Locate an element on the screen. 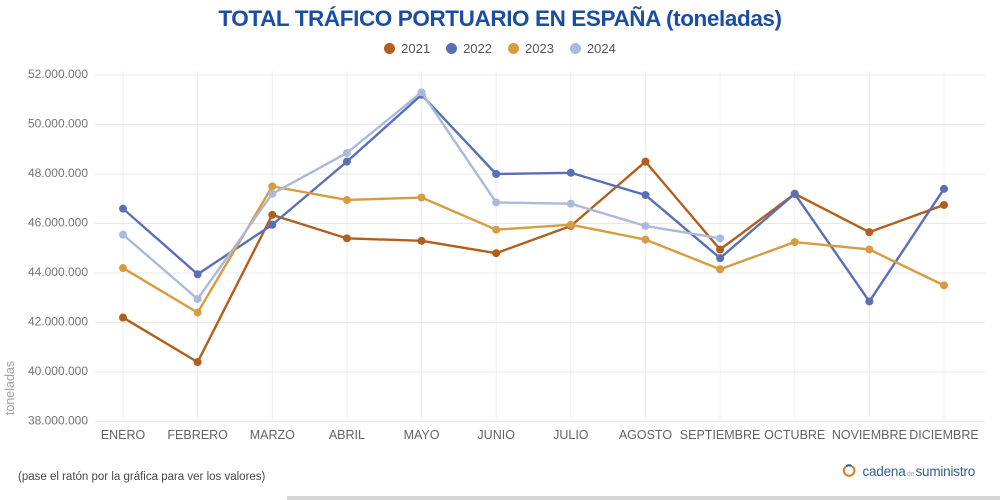 This screenshot has width=1000, height=500. y-axis-title: toneladas is located at coordinates (10, 388).